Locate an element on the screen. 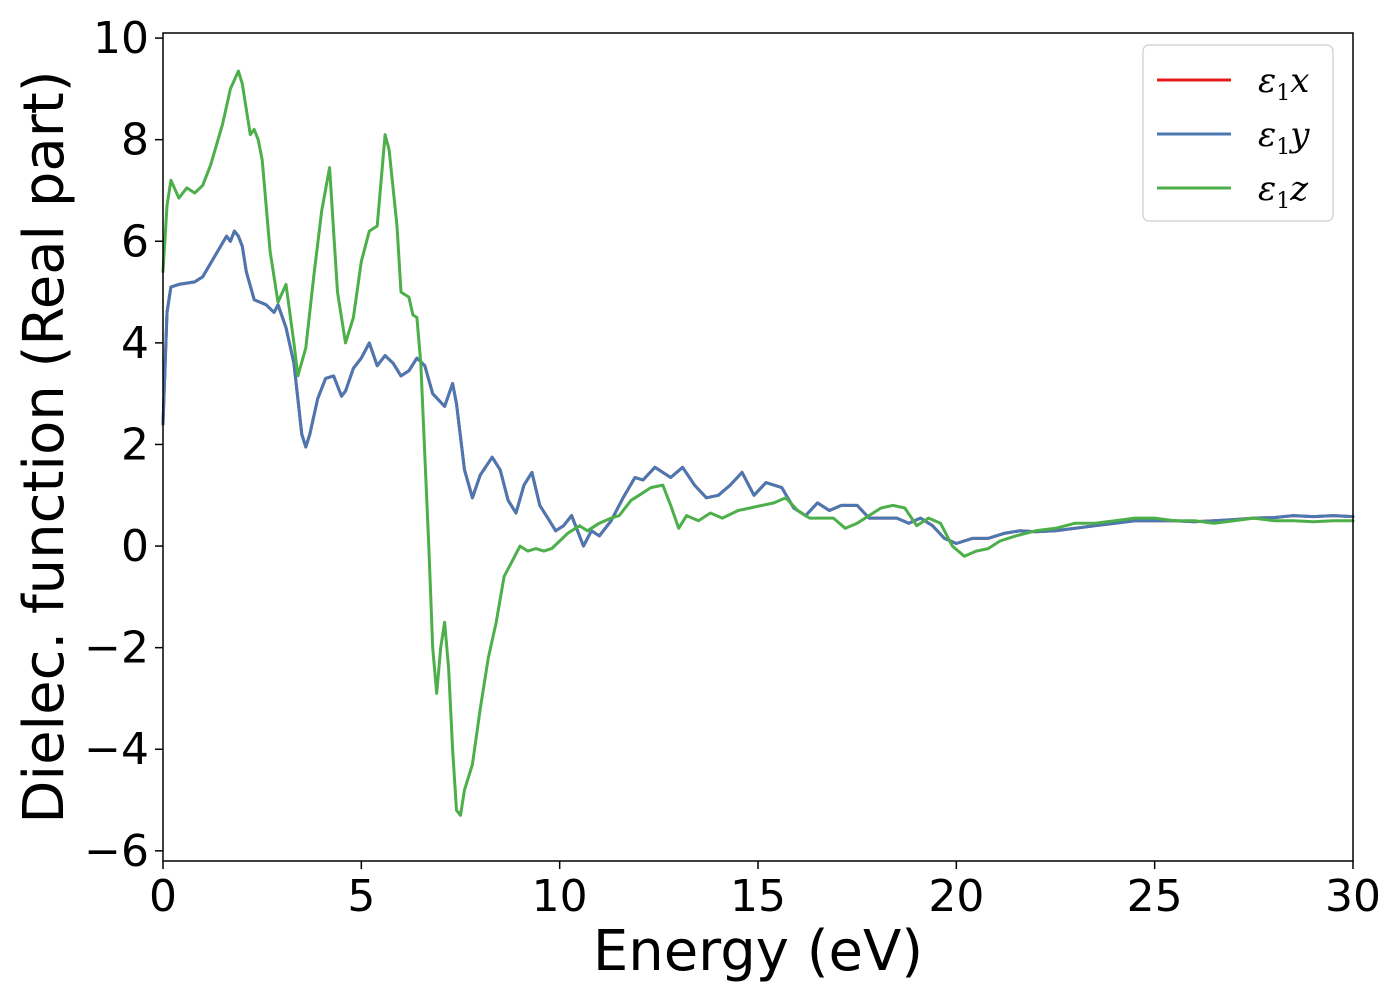 The image size is (1400, 1000). y-tick-label: 10 is located at coordinates (121, 38).